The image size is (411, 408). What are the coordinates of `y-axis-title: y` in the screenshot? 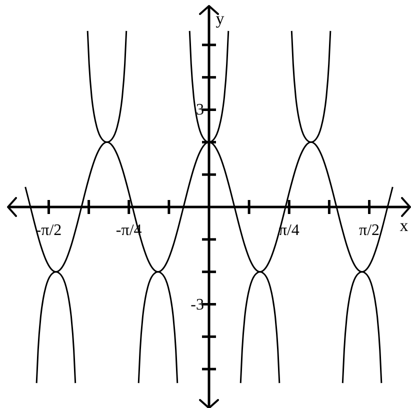 It's located at (220, 18).